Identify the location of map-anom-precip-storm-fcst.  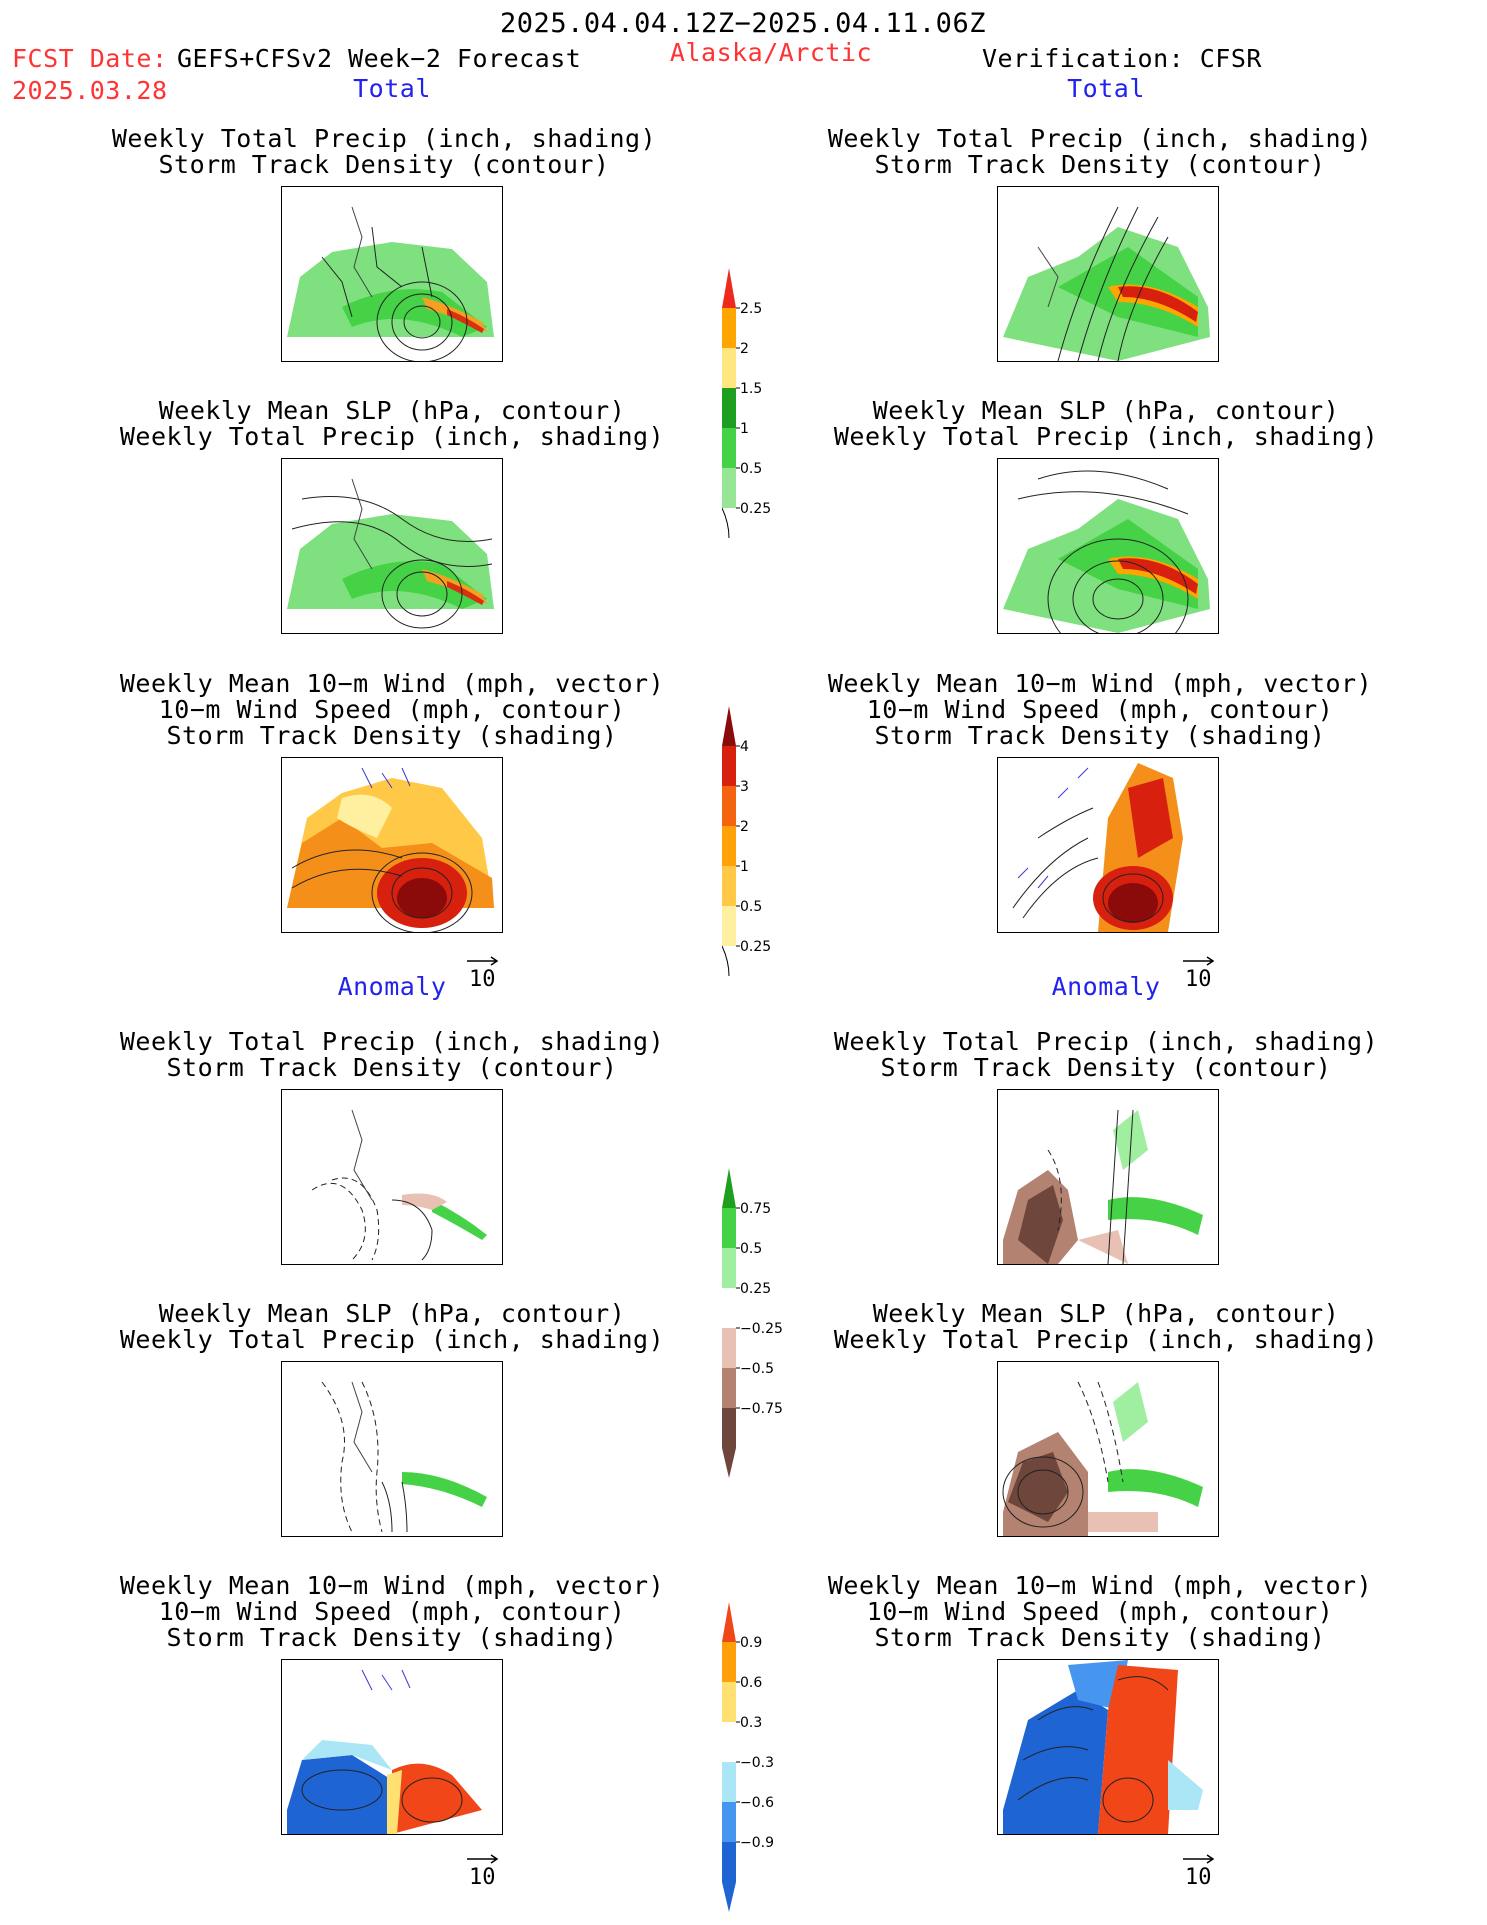
(392, 1177).